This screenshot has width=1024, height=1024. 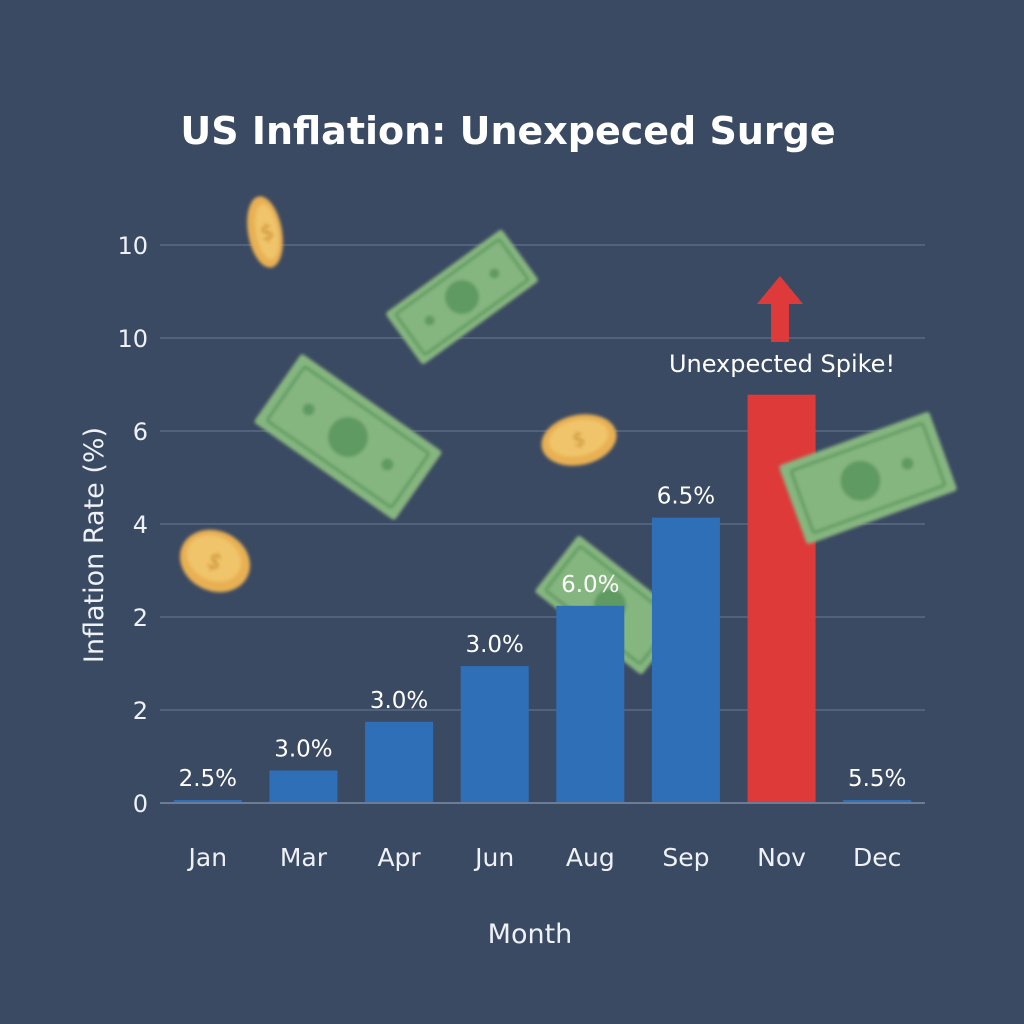 What do you see at coordinates (208, 779) in the screenshot?
I see `bar-value-label: 2.5%` at bounding box center [208, 779].